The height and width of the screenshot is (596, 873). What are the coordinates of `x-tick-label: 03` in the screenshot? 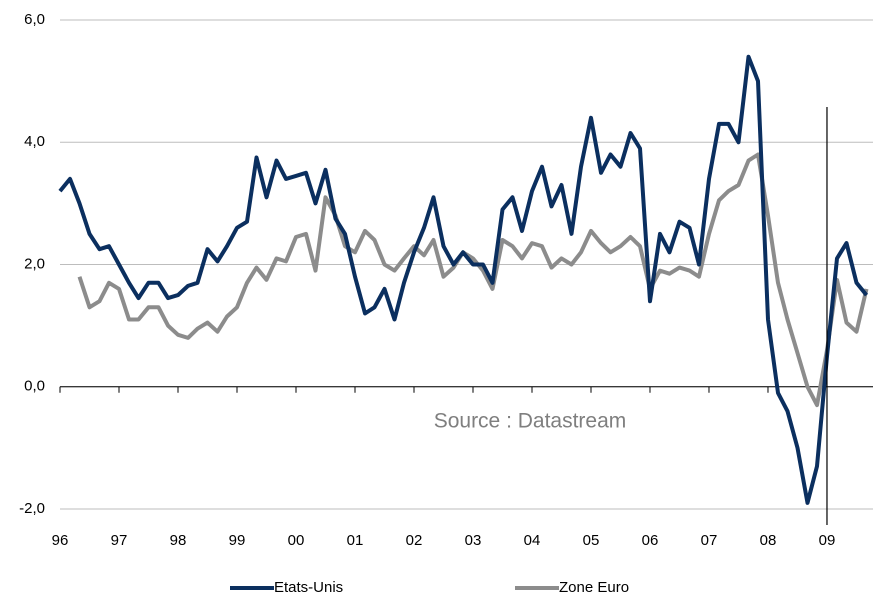 It's located at (473, 540).